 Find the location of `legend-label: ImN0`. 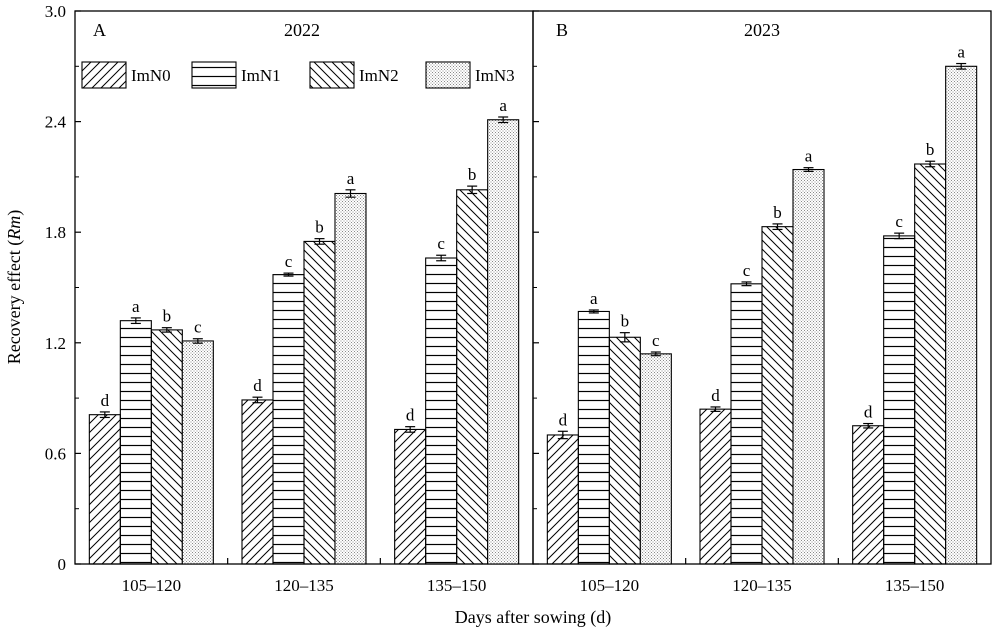

legend-label: ImN0 is located at coordinates (151, 75).